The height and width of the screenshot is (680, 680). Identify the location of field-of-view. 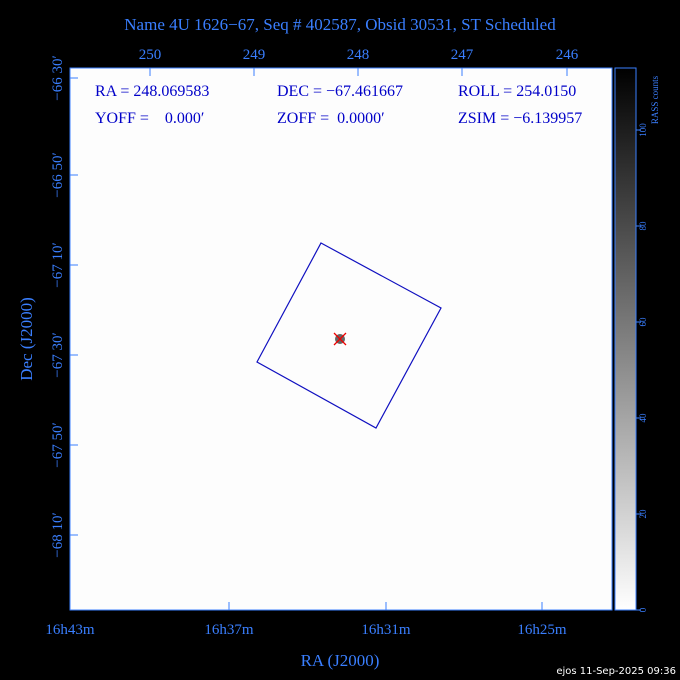
(349, 335).